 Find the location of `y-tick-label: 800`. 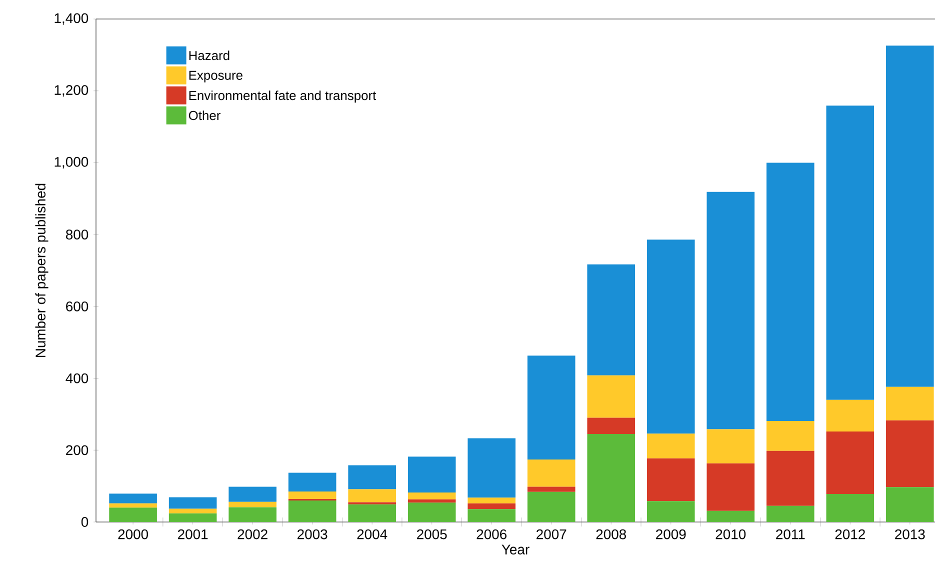

y-tick-label: 800 is located at coordinates (77, 235).